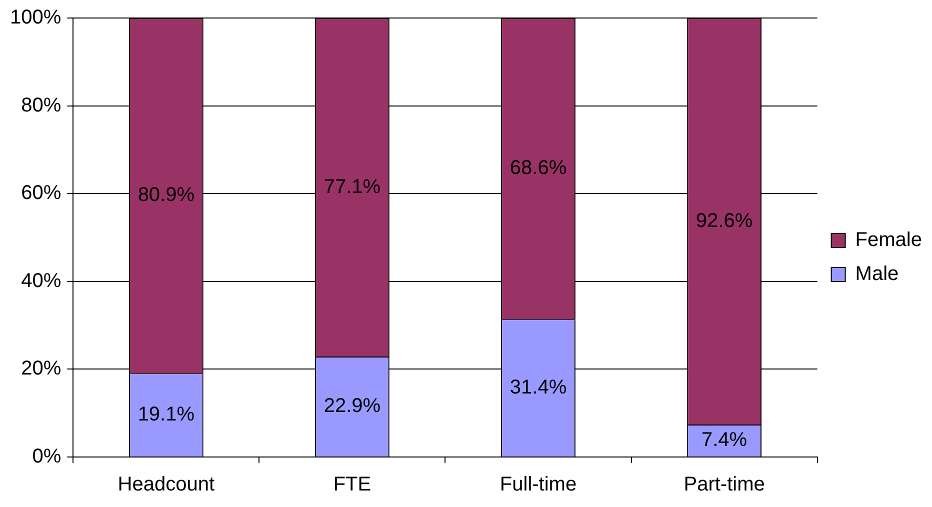 This screenshot has width=932, height=507. What do you see at coordinates (352, 406) in the screenshot?
I see `data-label: 22.9%` at bounding box center [352, 406].